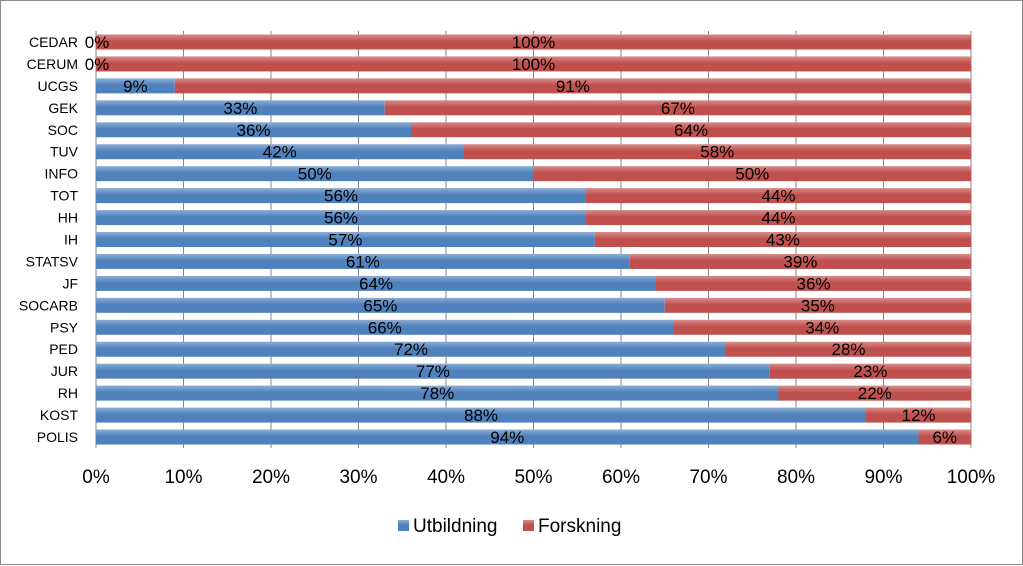 This screenshot has width=1023, height=566. Describe the element at coordinates (57, 437) in the screenshot. I see `category-label: POLIS` at that location.